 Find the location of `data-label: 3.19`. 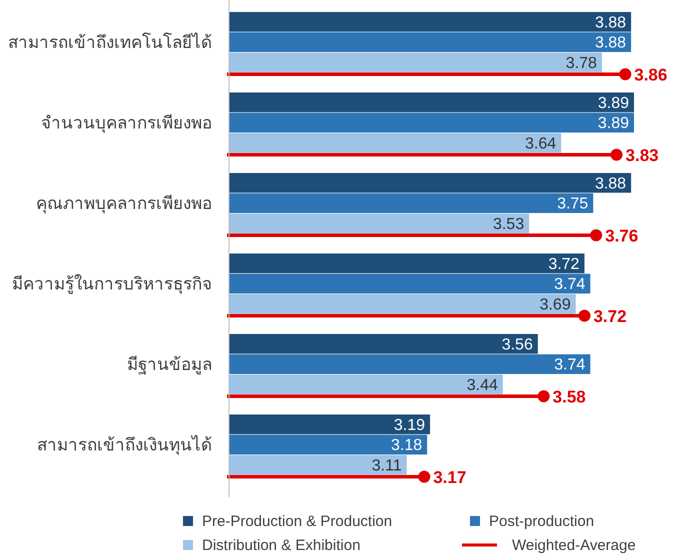

data-label: 3.19 is located at coordinates (410, 425).